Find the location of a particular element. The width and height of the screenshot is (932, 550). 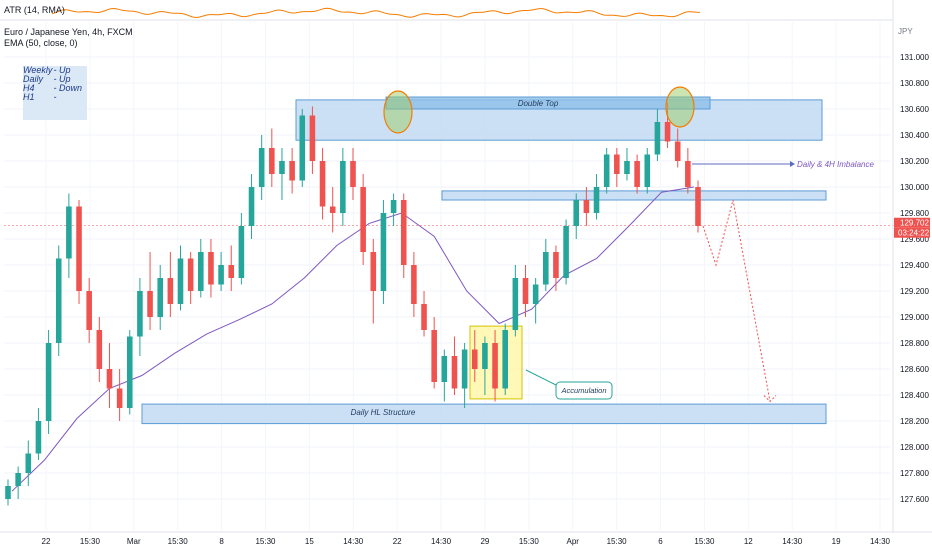

bias-value: - Up is located at coordinates (62, 70).